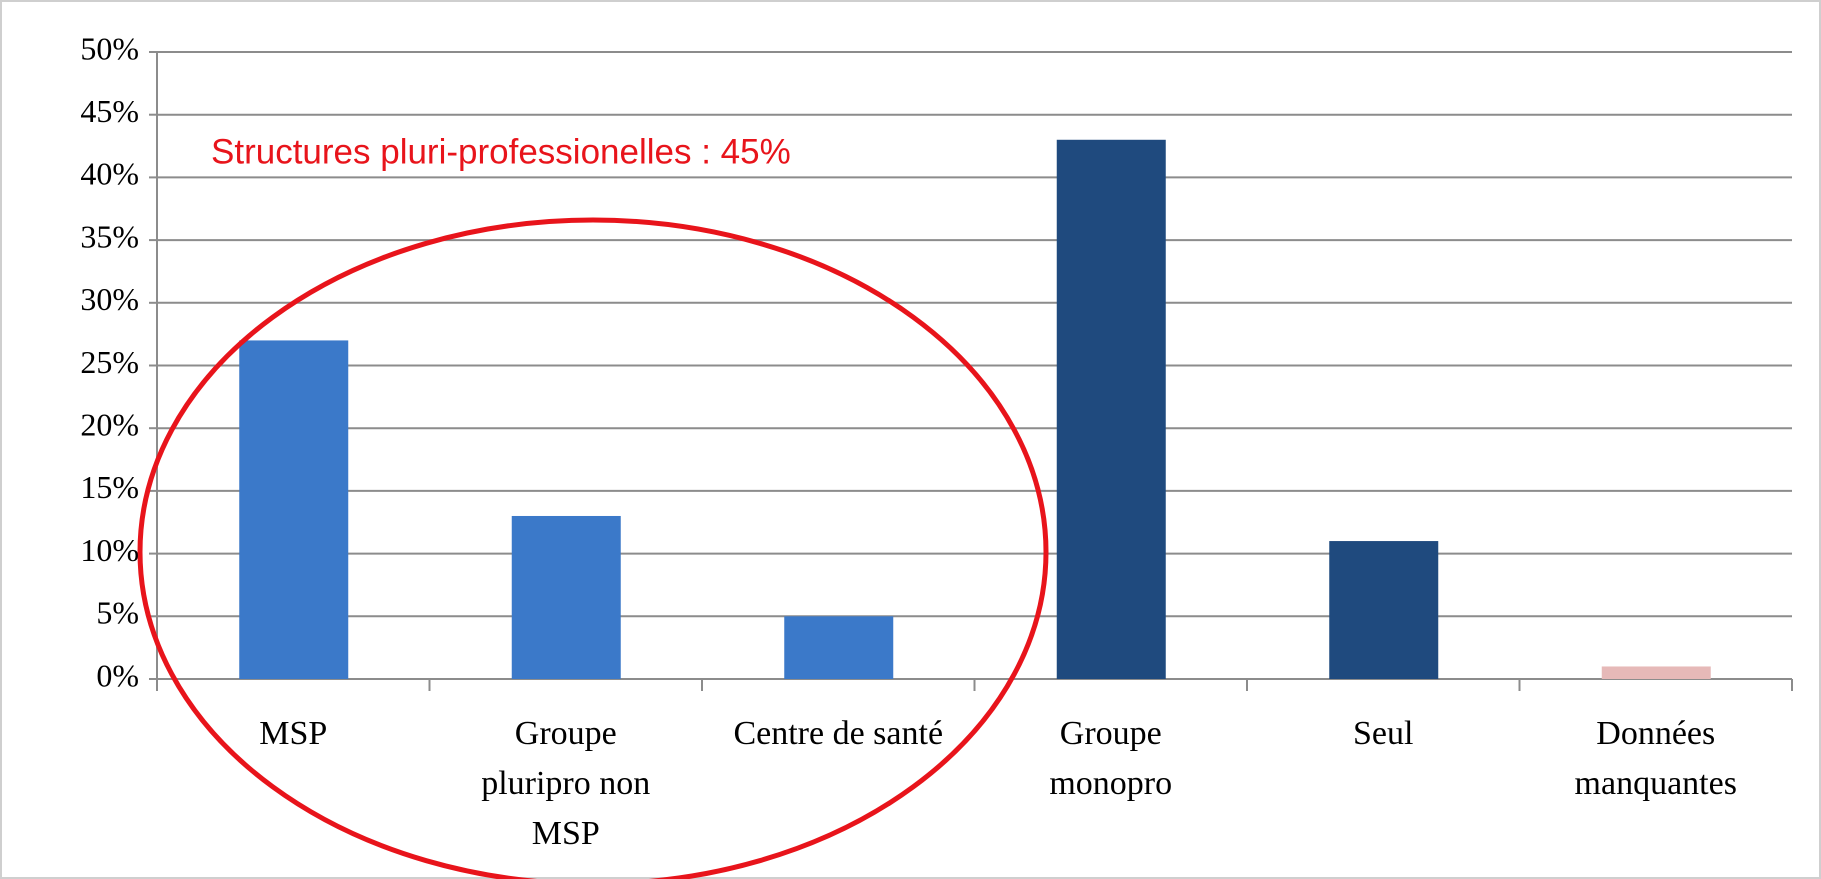  Describe the element at coordinates (109, 299) in the screenshot. I see `y-tick-label: 30%` at that location.